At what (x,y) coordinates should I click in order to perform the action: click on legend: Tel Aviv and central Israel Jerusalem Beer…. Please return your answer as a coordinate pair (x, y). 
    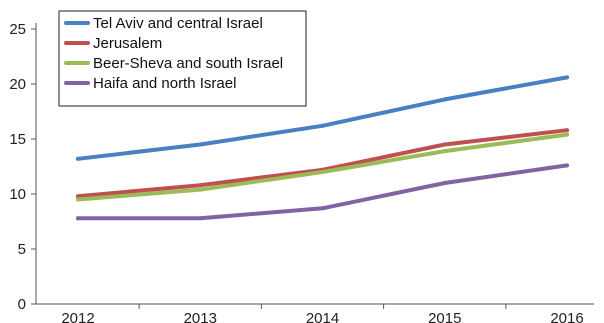
    Looking at the image, I should click on (182, 58).